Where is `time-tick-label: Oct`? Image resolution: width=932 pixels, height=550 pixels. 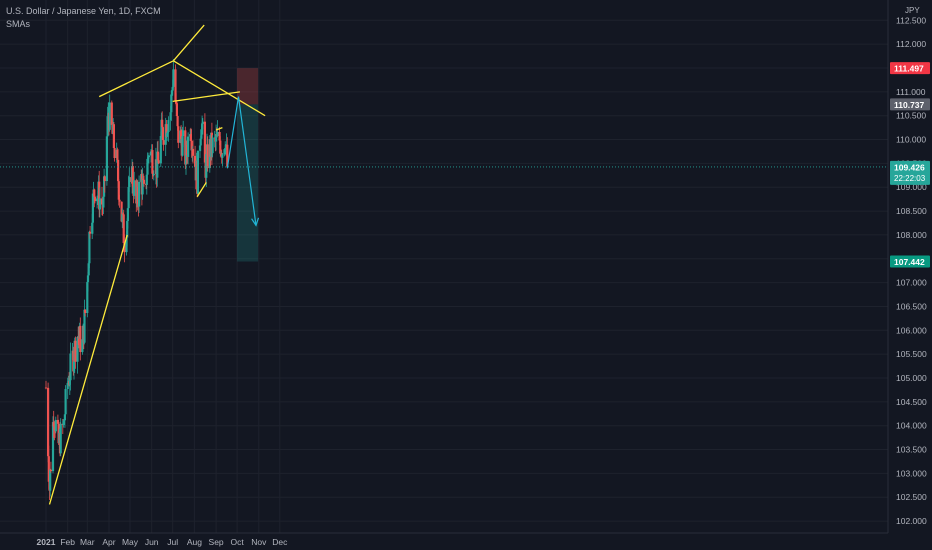
time-tick-label: Oct is located at coordinates (237, 542).